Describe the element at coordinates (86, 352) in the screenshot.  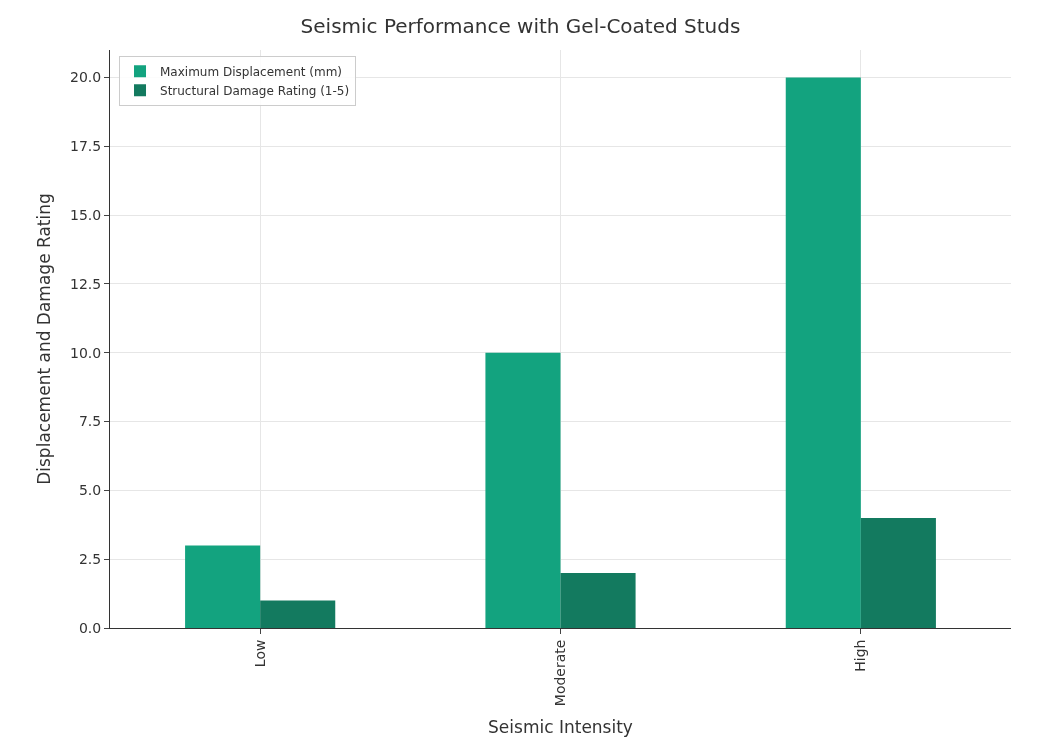
I see `y-tick-label: 10.0` at that location.